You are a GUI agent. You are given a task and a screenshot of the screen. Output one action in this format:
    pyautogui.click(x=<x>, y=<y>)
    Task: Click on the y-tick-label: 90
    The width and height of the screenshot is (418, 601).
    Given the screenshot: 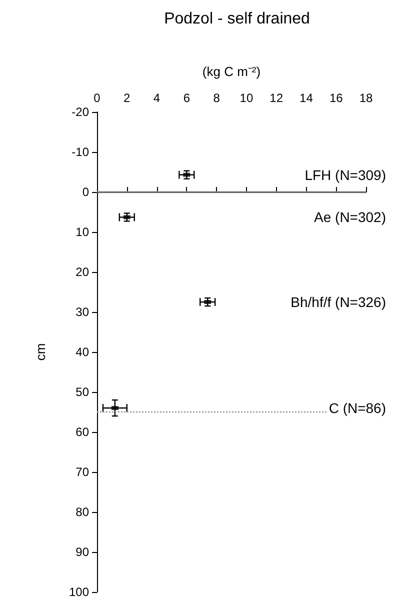 What is the action you would take?
    pyautogui.click(x=83, y=552)
    